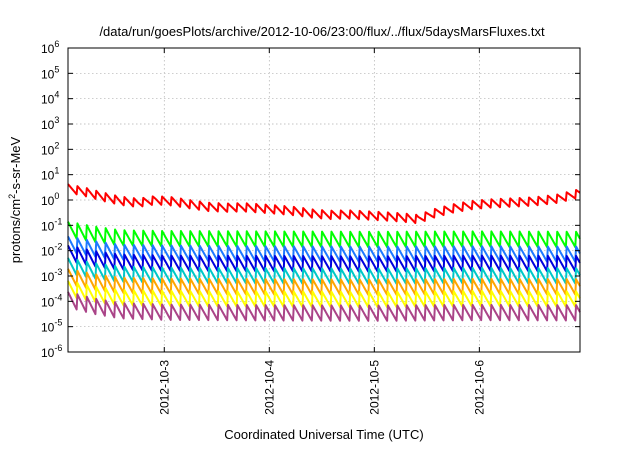  Describe the element at coordinates (50, 123) in the screenshot. I see `y-tick-label: 10³` at that location.